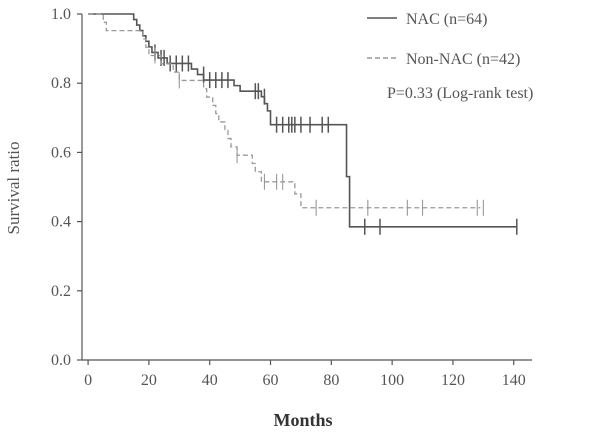  What do you see at coordinates (463, 59) in the screenshot?
I see `legend-label-non-nac: Non-NAC (n=42)` at bounding box center [463, 59].